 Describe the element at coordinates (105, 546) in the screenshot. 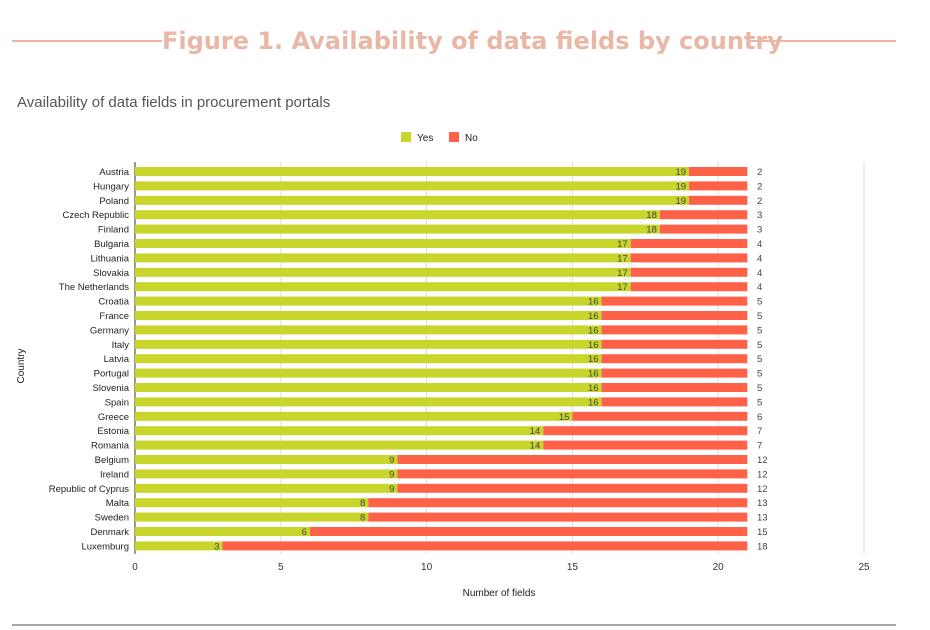

I see `category-label: Luxemburg` at that location.